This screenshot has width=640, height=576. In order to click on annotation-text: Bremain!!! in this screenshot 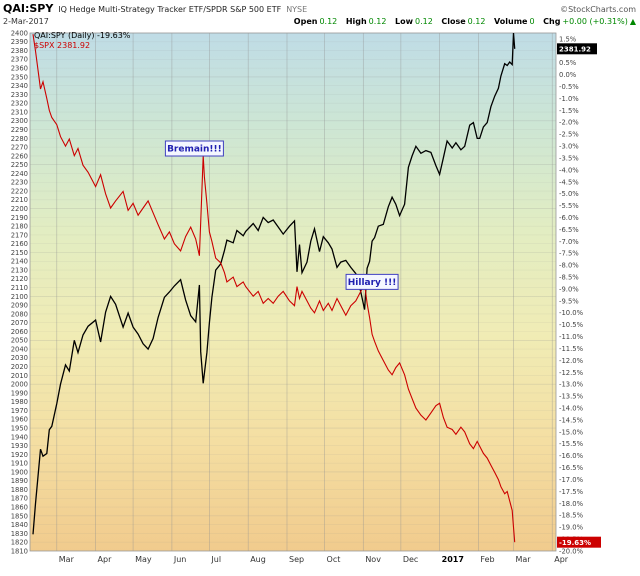, I will do `click(194, 150)`.